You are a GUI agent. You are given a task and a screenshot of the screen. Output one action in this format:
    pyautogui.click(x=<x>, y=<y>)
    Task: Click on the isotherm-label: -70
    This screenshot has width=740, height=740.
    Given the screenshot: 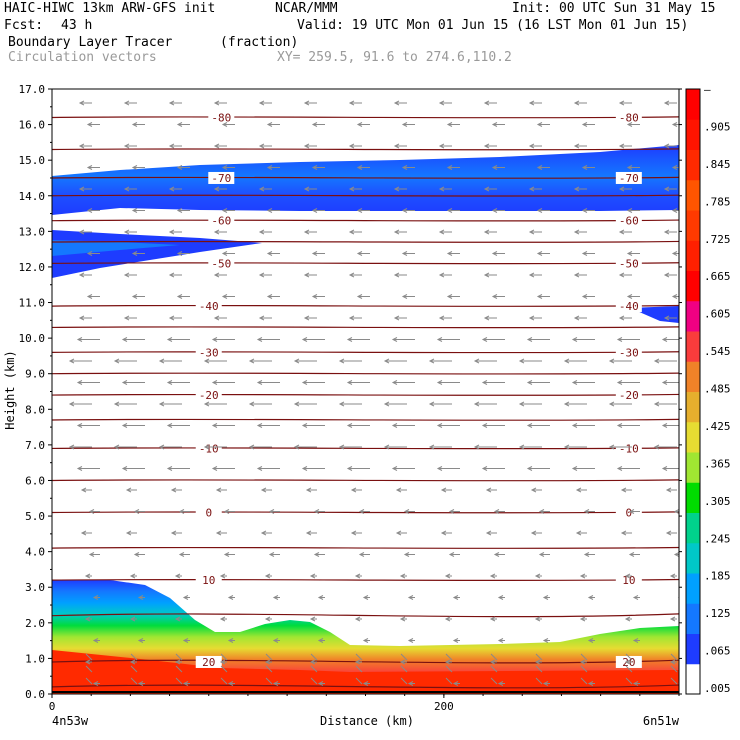 What is the action you would take?
    pyautogui.click(x=629, y=178)
    